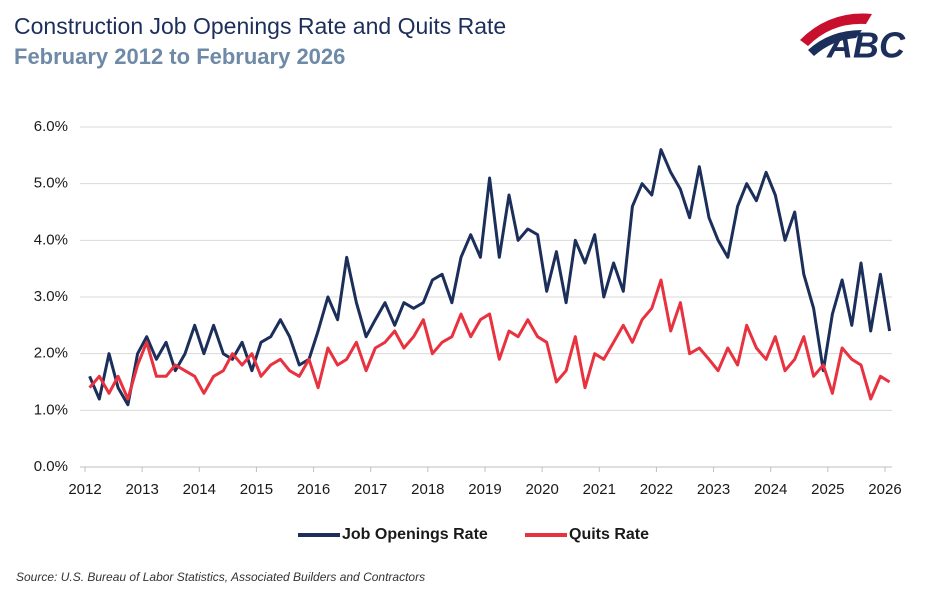 The image size is (936, 603). Describe the element at coordinates (84, 489) in the screenshot. I see `x-tick-label: 2012` at that location.